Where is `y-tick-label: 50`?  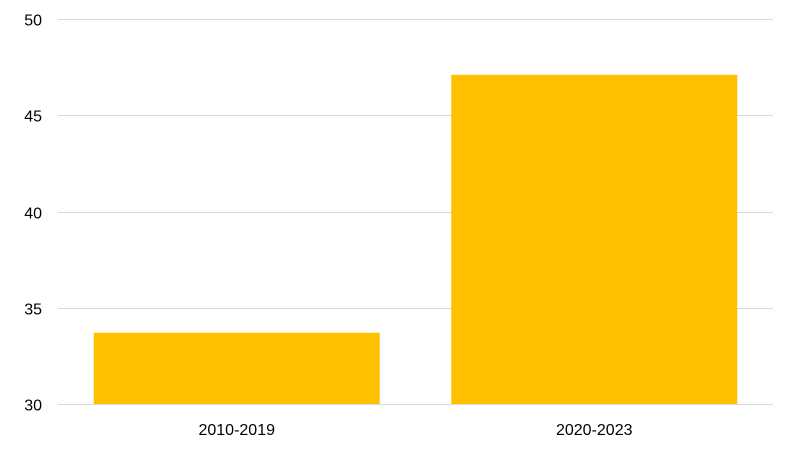
y-tick-label: 50 is located at coordinates (33, 21).